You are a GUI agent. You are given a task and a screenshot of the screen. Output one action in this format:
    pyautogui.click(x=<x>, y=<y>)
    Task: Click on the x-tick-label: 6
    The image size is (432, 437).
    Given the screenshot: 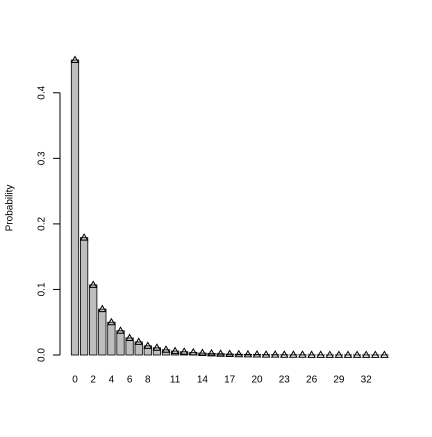 What is the action you would take?
    pyautogui.click(x=130, y=380)
    